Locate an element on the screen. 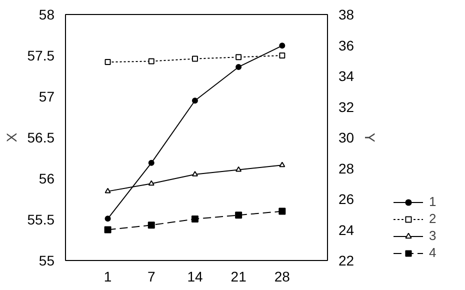 This screenshot has width=465, height=290. legend-label: 2 is located at coordinates (433, 218).